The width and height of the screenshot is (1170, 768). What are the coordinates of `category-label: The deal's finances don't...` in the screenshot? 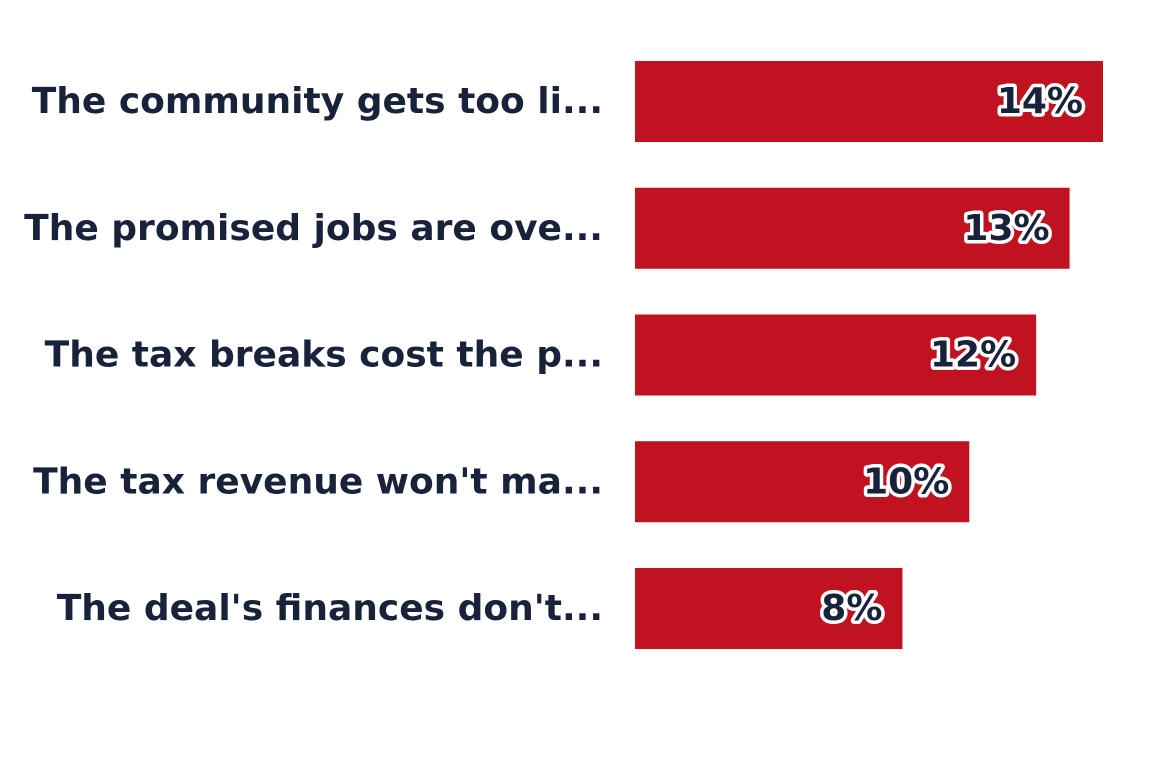 It's located at (330, 608).